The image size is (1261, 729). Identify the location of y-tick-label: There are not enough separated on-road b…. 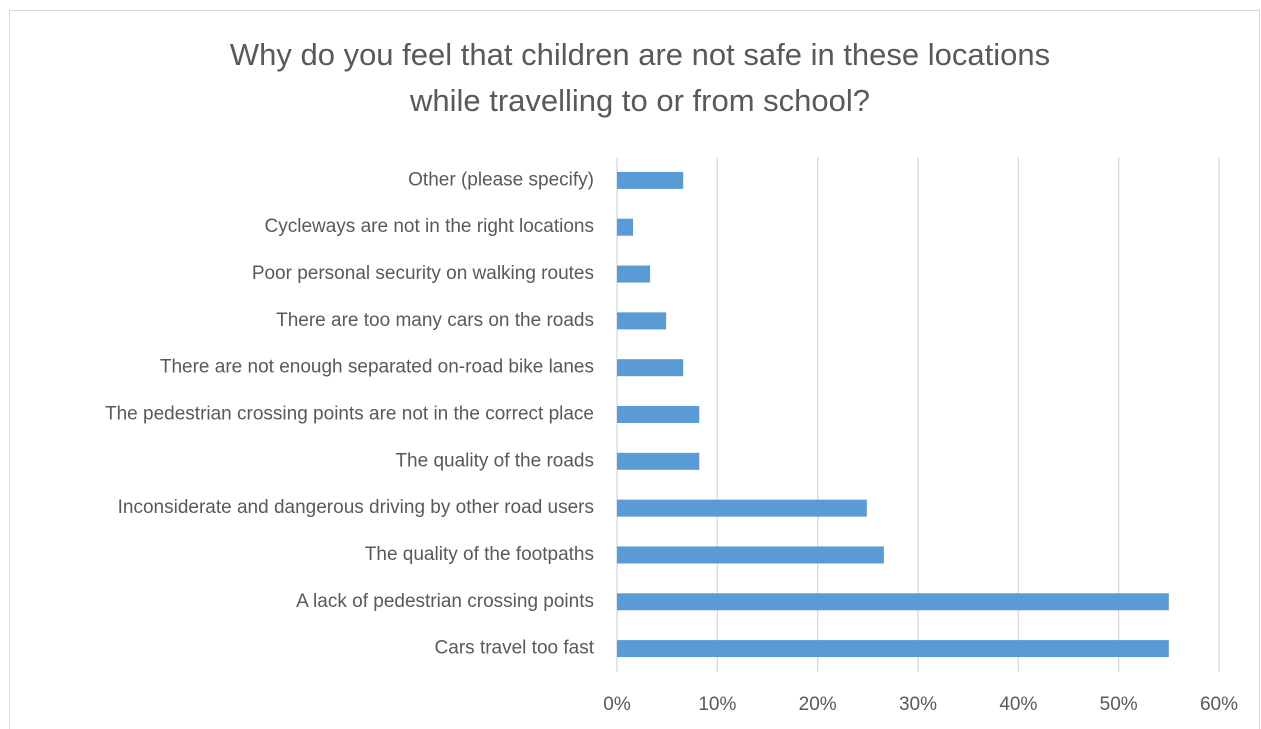
(377, 367).